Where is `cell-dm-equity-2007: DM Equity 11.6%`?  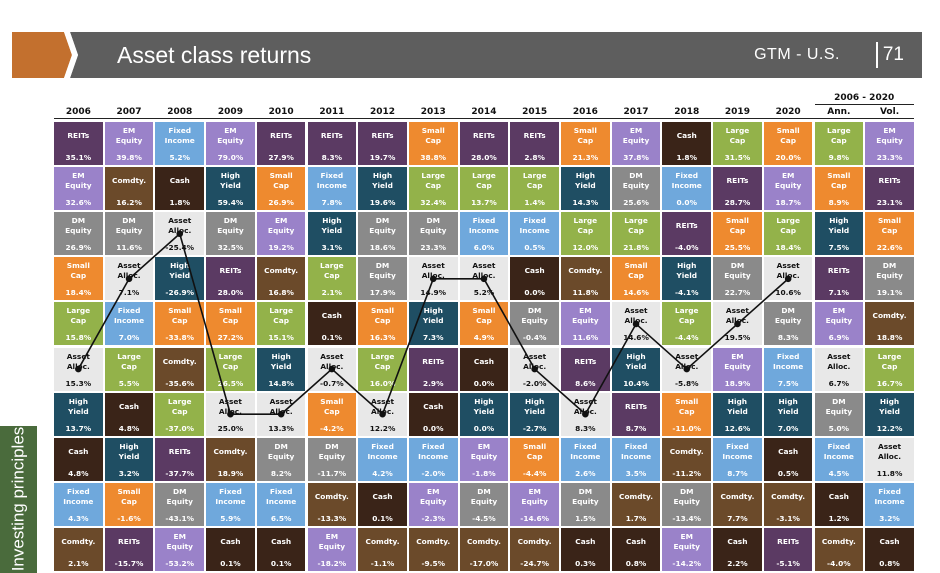
cell-dm-equity-2007: DM Equity 11.6% is located at coordinates (129, 234).